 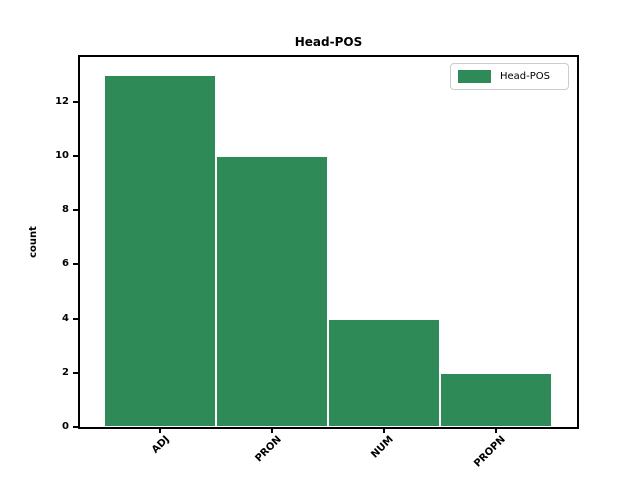 I want to click on y-tick-label-0: 0, so click(x=65, y=426).